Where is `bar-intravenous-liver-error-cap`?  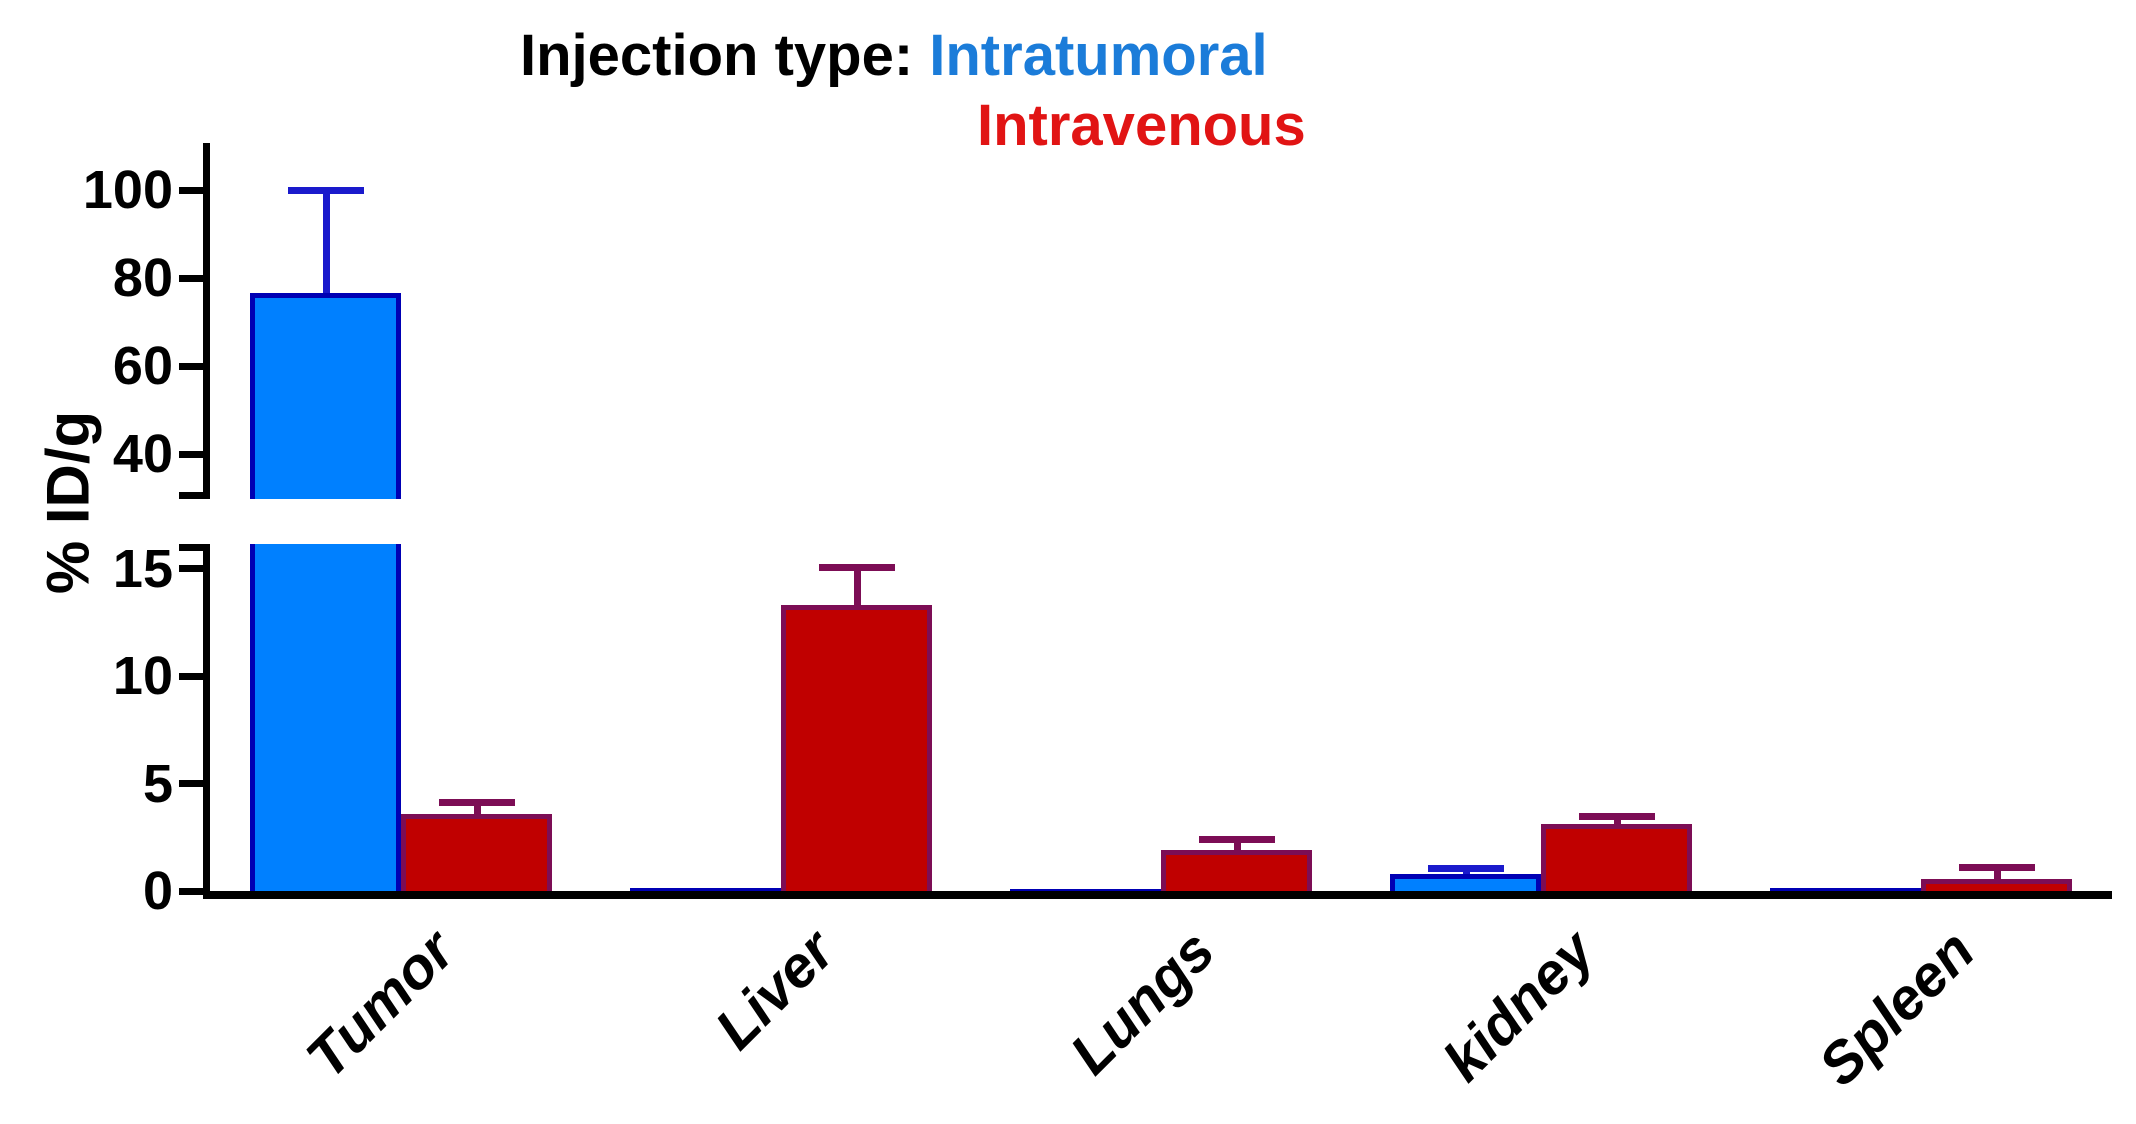 bar-intravenous-liver-error-cap is located at coordinates (856, 568).